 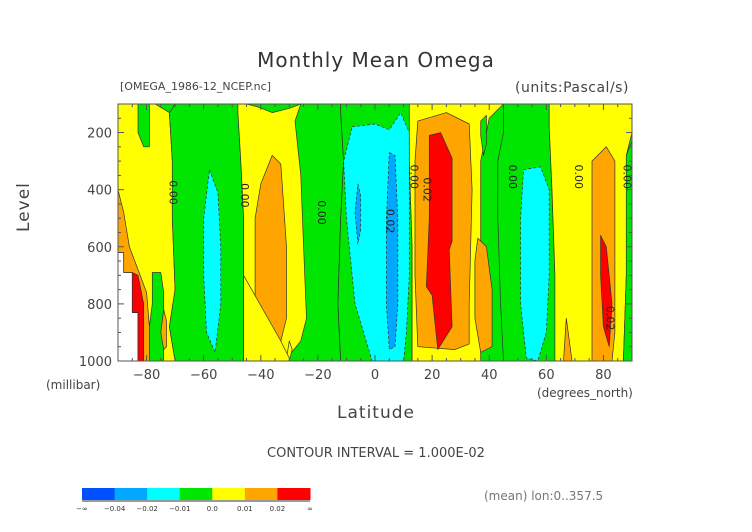 What do you see at coordinates (375, 375) in the screenshot?
I see `x-tick-label: 0` at bounding box center [375, 375].